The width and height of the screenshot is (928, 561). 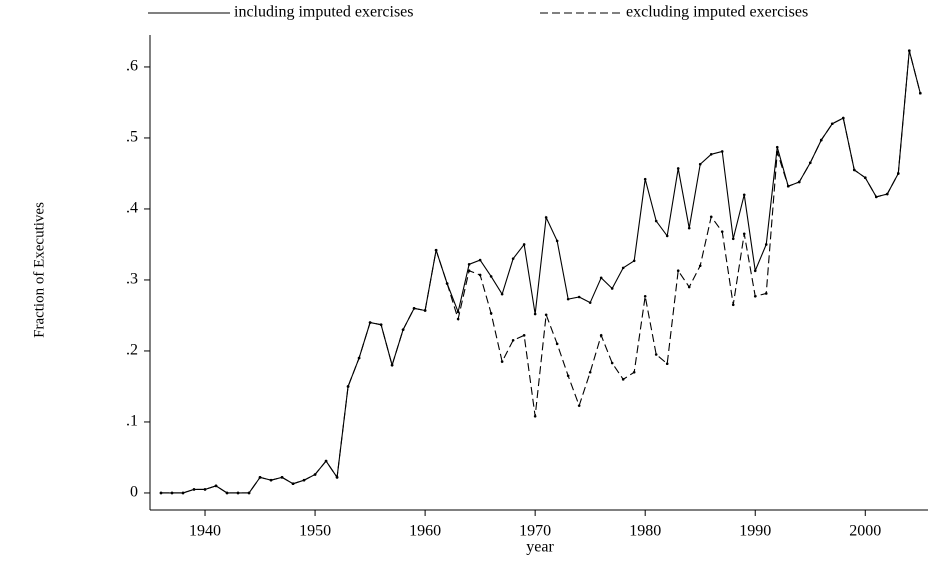 I want to click on x-tick-label: 2000, so click(x=865, y=531).